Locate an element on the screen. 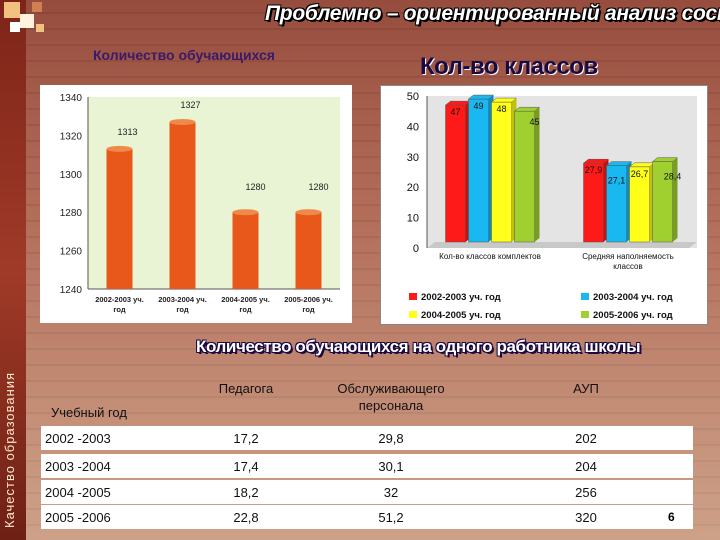 This screenshot has height=540, width=720. cell-teachers: 17,2 is located at coordinates (246, 438).